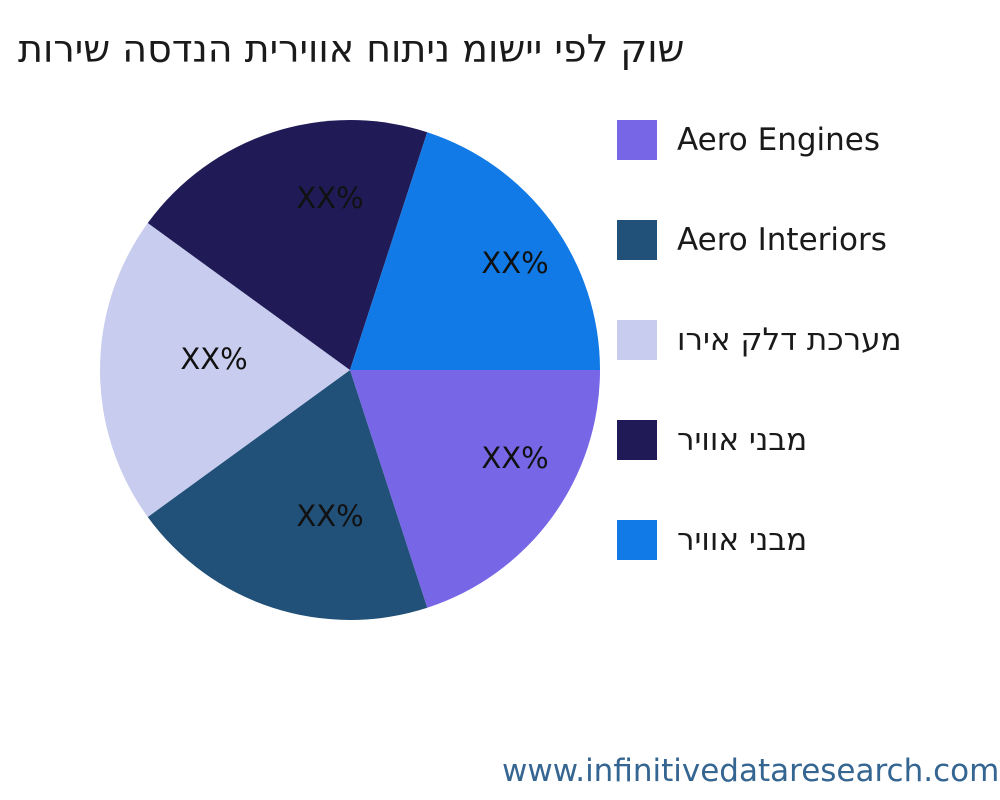 This screenshot has height=800, width=1000. Describe the element at coordinates (351, 49) in the screenshot. I see `chart-title: תוריש הסדנה תיריווא חותינ מושיי יפל קוש` at that location.